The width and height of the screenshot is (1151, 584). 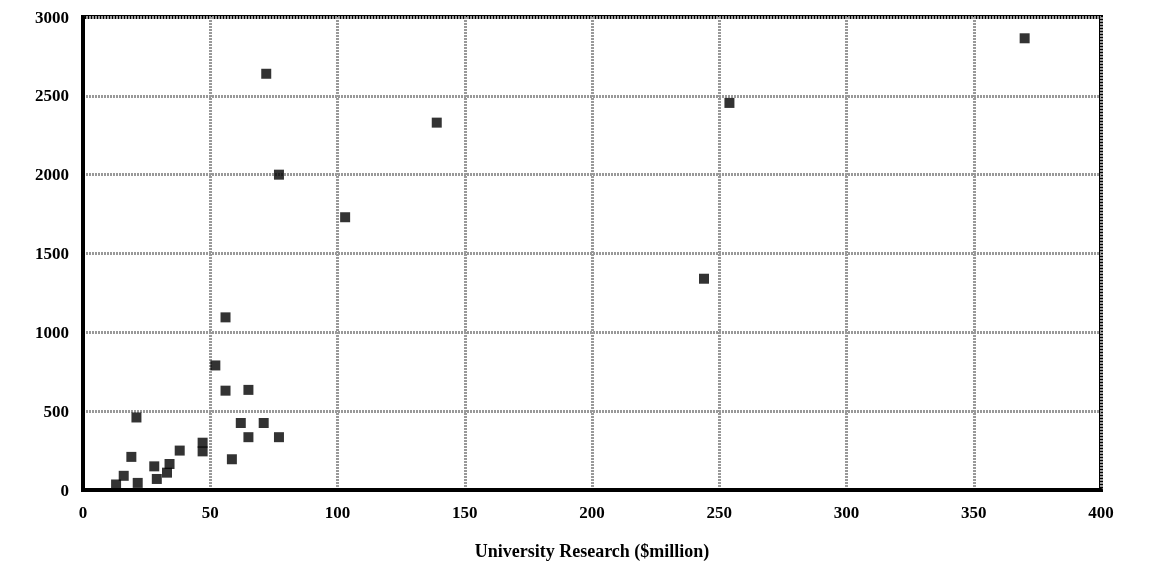 What do you see at coordinates (83, 512) in the screenshot?
I see `x-tick-label: 0` at bounding box center [83, 512].